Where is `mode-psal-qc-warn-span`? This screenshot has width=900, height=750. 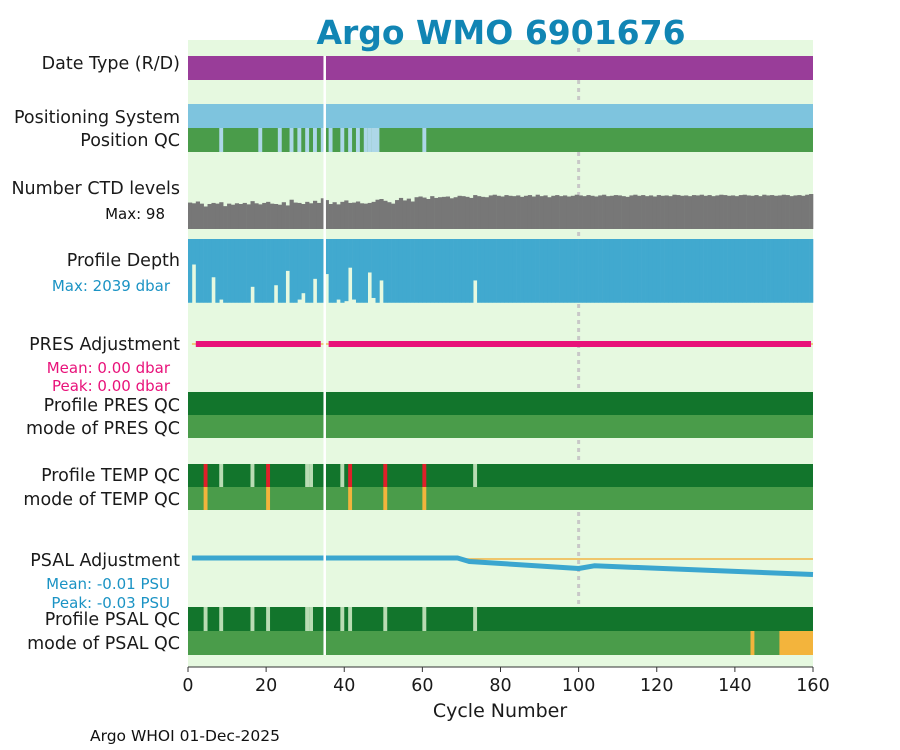 mode-psal-qc-warn-span is located at coordinates (796, 643).